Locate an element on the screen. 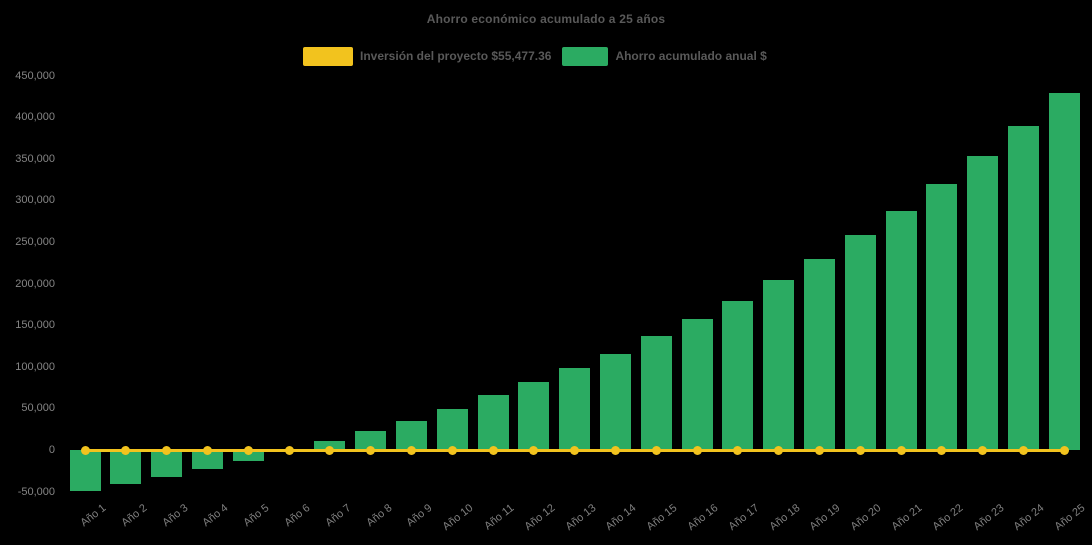 The height and width of the screenshot is (545, 1092). bar-año-24 is located at coordinates (1023, 288).